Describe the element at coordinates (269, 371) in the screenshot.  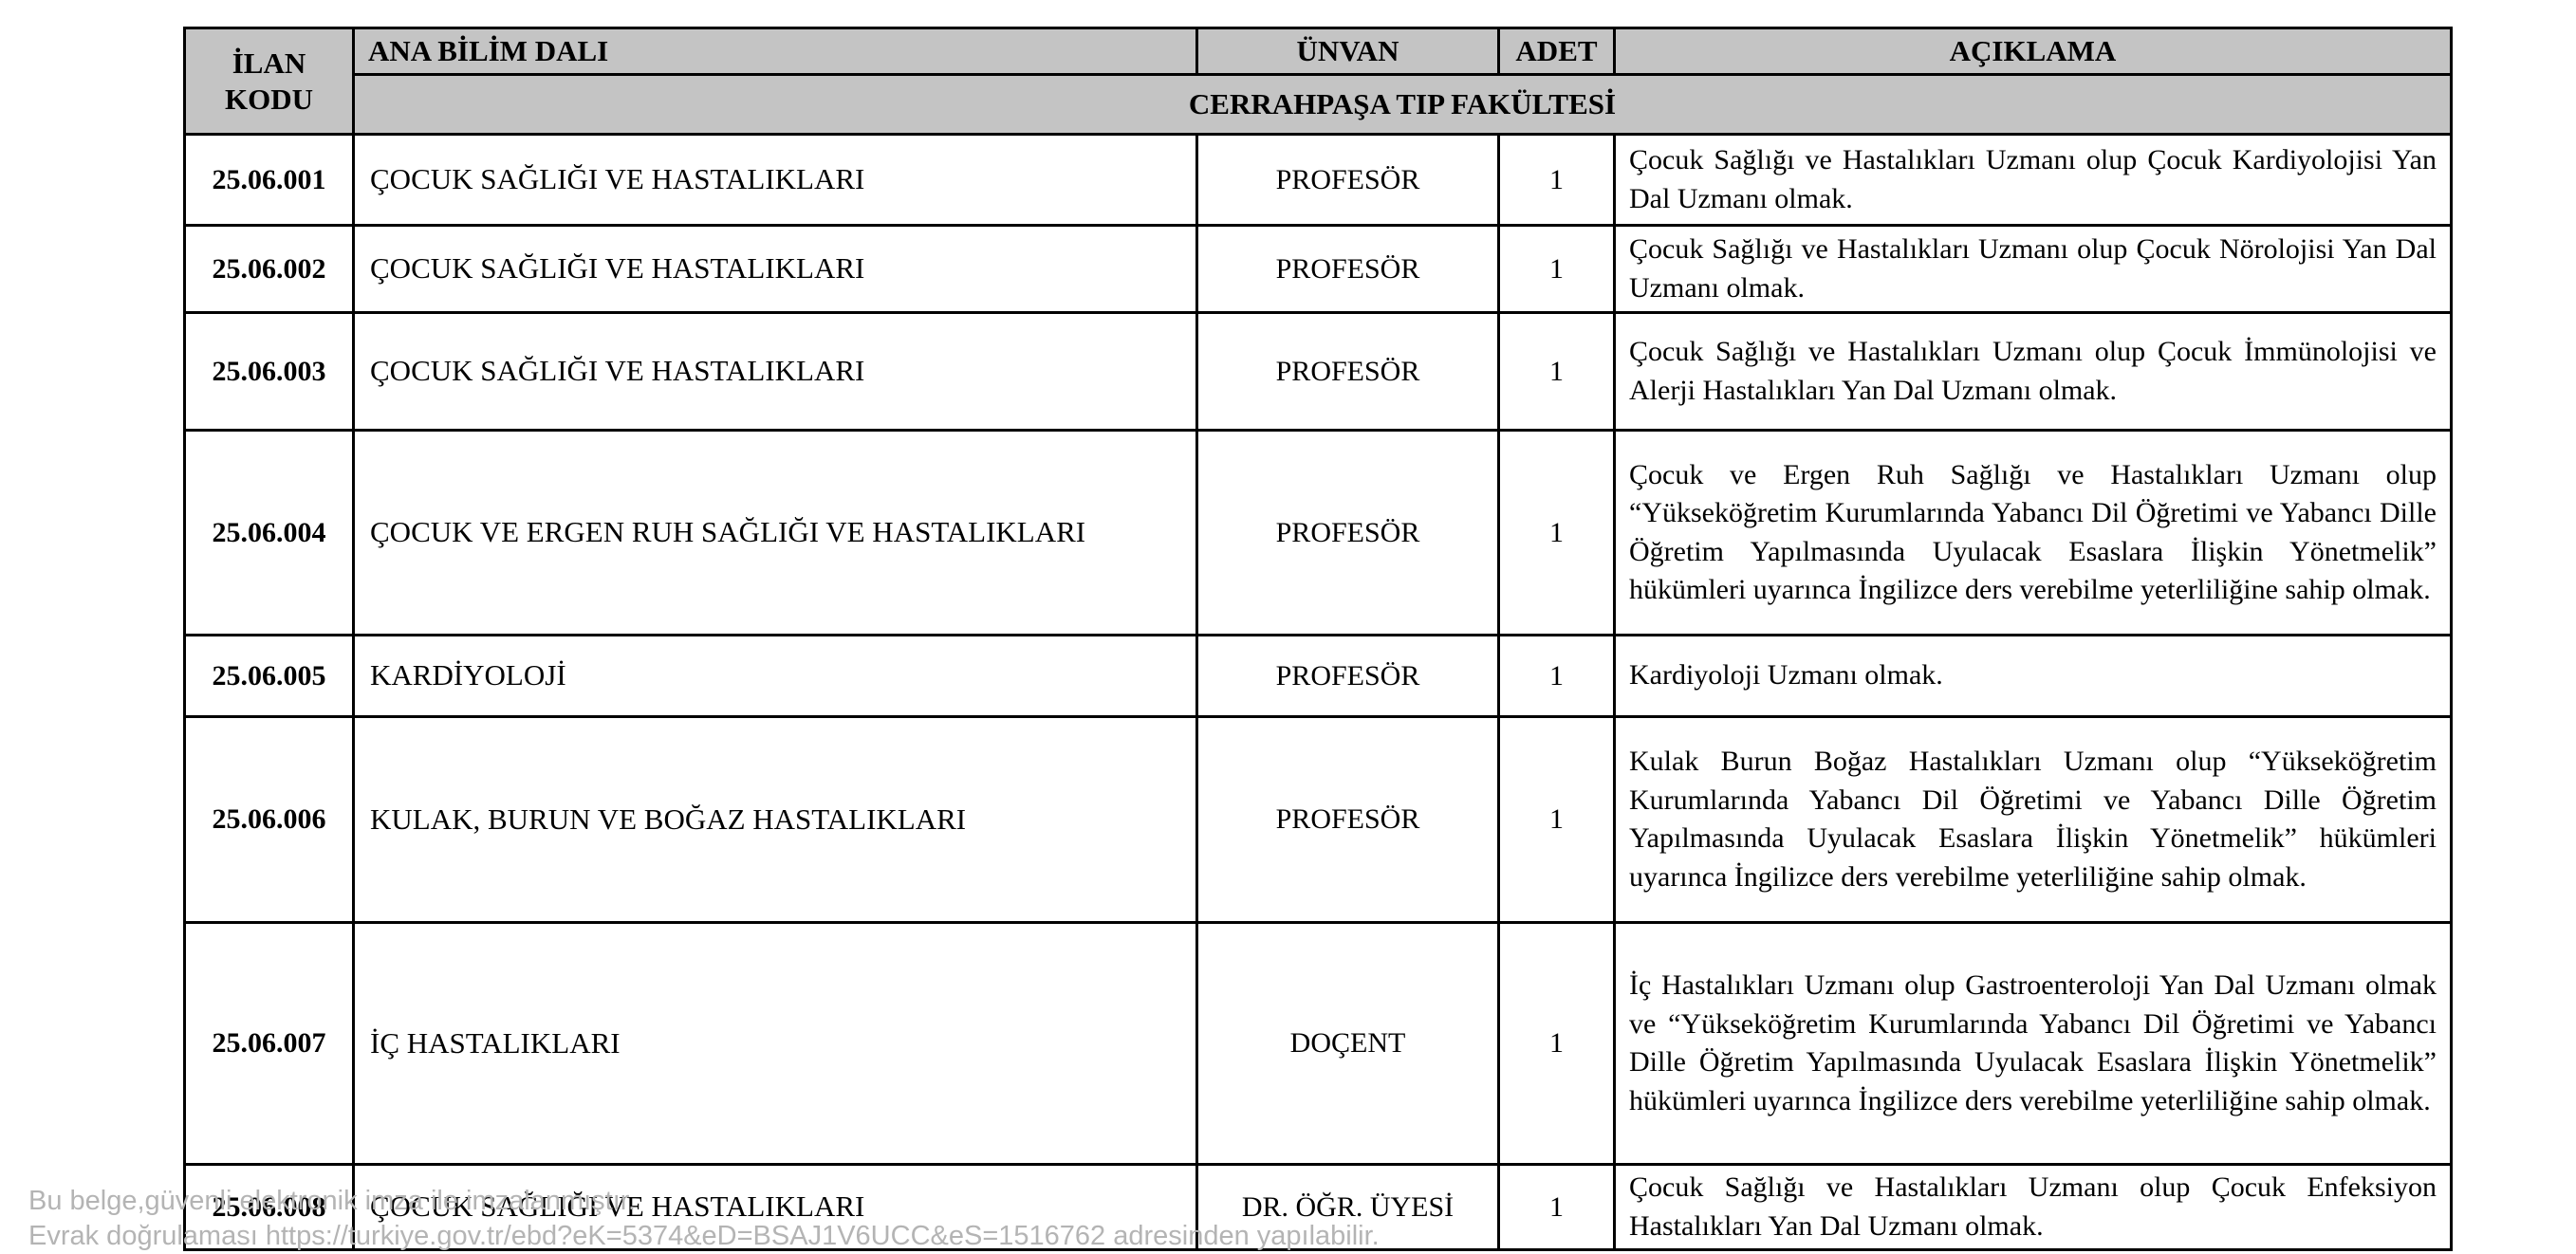
I see `ilan-kodu-cell: 25.06.003` at that location.